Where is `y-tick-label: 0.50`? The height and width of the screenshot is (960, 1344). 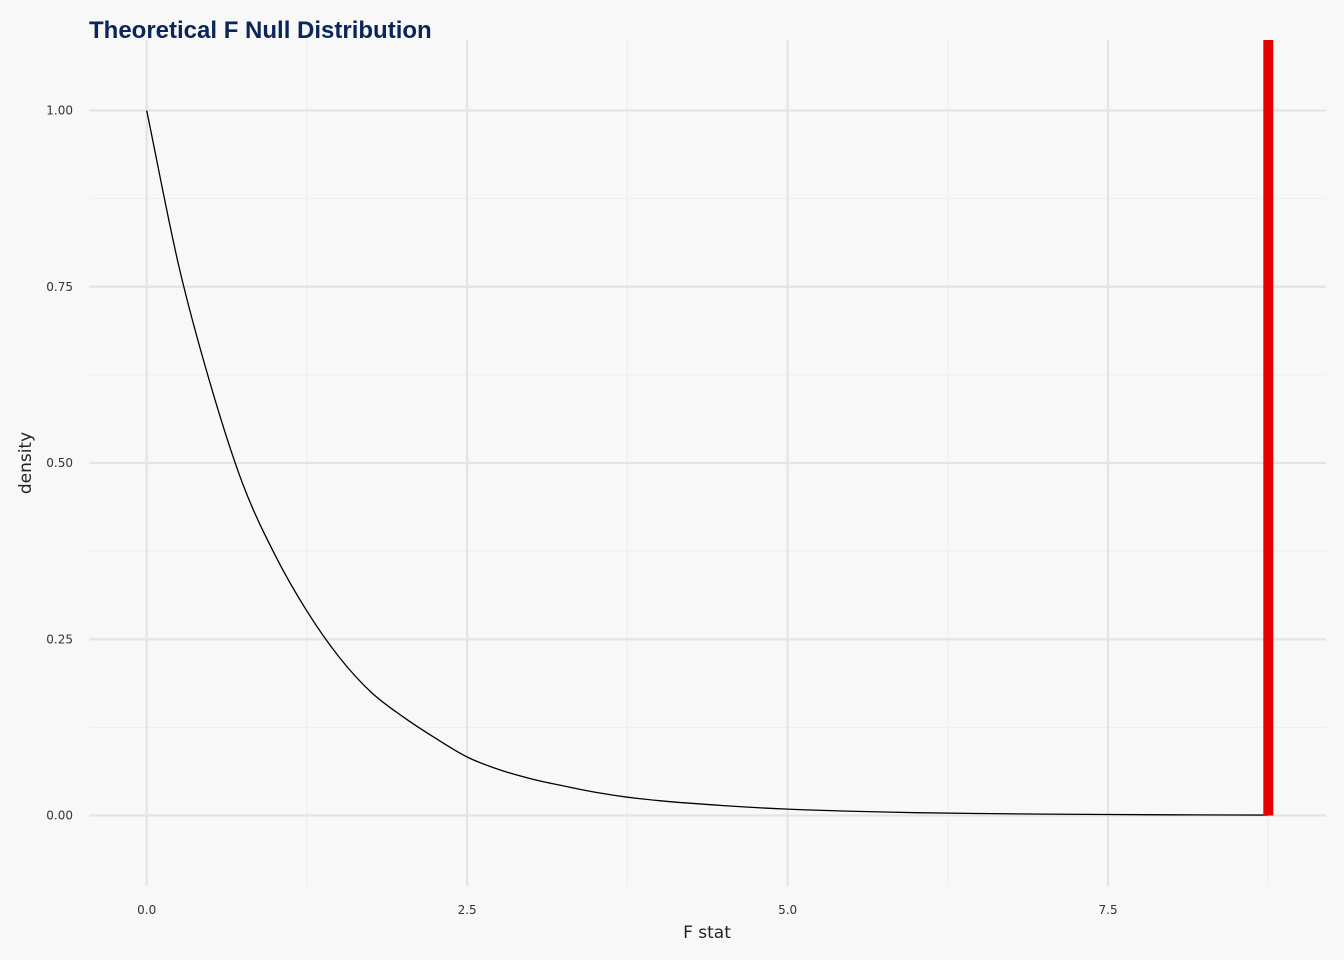
y-tick-label: 0.50 is located at coordinates (59, 463).